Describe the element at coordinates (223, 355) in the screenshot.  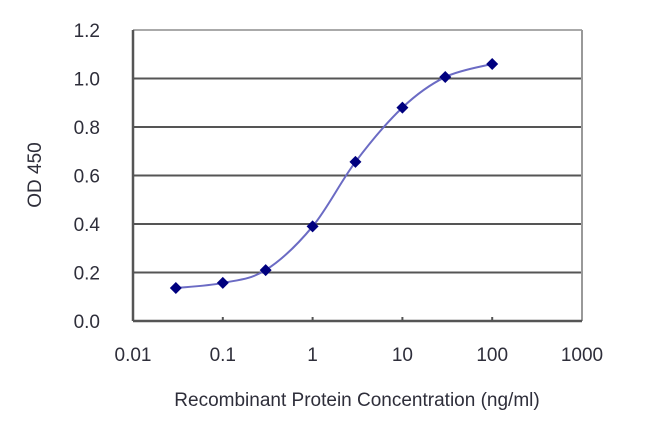
I see `x-tick-label: 0.1` at that location.